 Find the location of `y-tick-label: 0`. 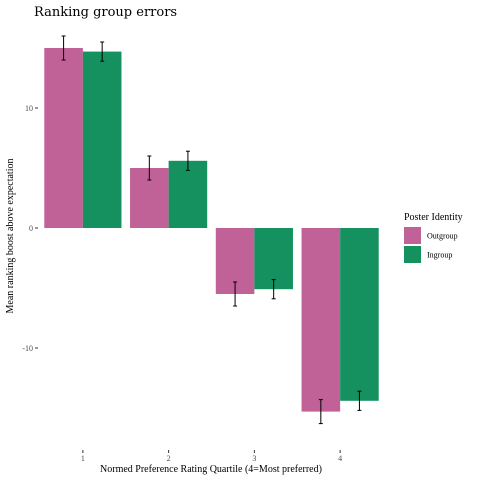

y-tick-label: 0 is located at coordinates (31, 228).